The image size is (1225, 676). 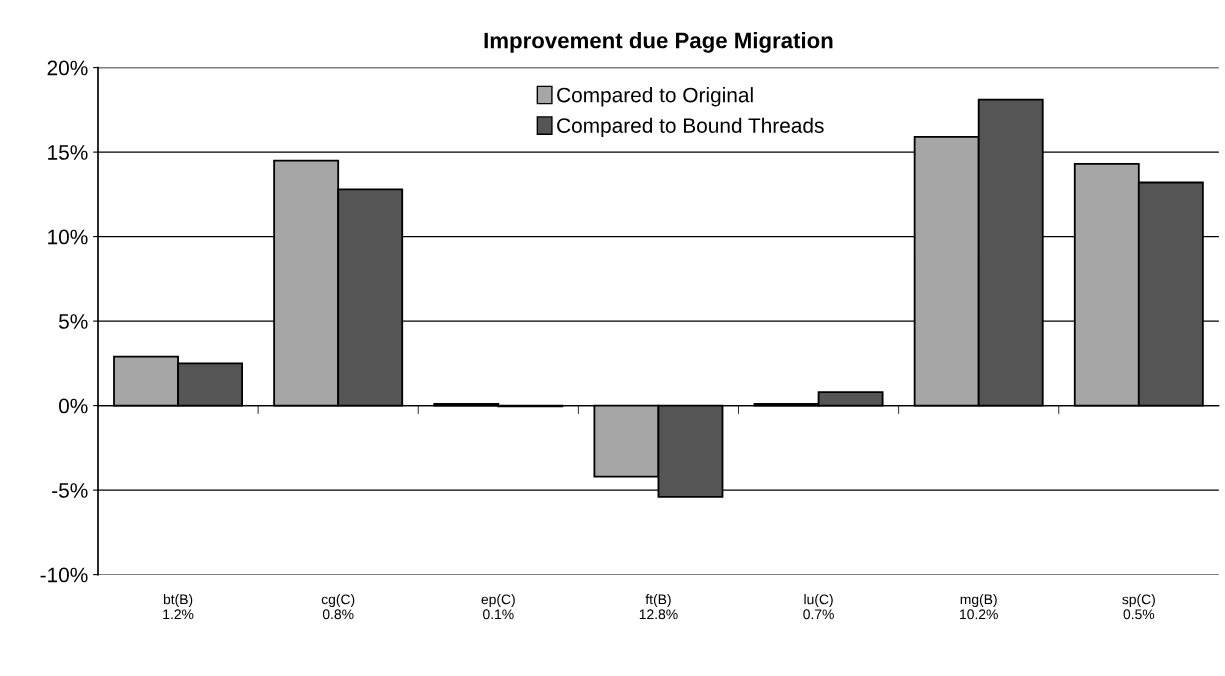 What do you see at coordinates (658, 42) in the screenshot?
I see `chart-title: Improvement due Page Migration` at bounding box center [658, 42].